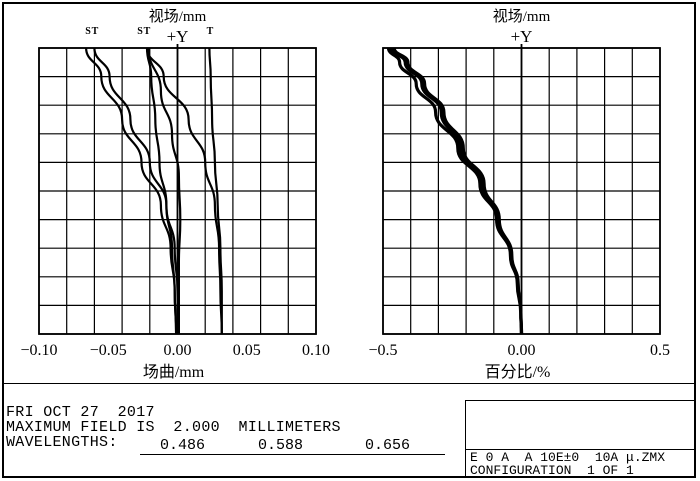 The height and width of the screenshot is (481, 700). What do you see at coordinates (292, 454) in the screenshot?
I see `wavelength-underline` at bounding box center [292, 454].